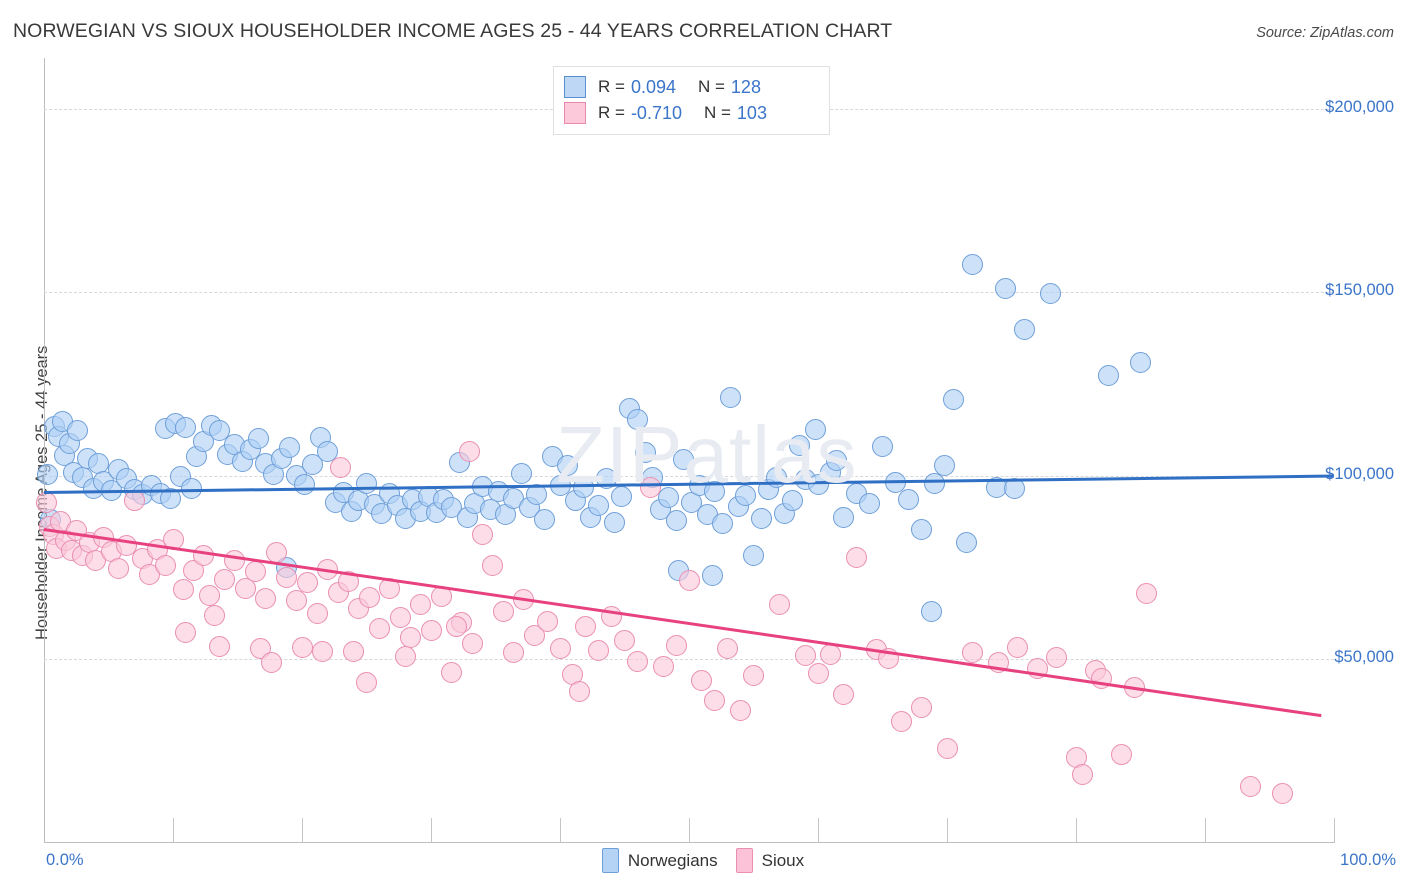 The height and width of the screenshot is (892, 1406). I want to click on y-axis-tick-label: $150,000, so click(1359, 290).